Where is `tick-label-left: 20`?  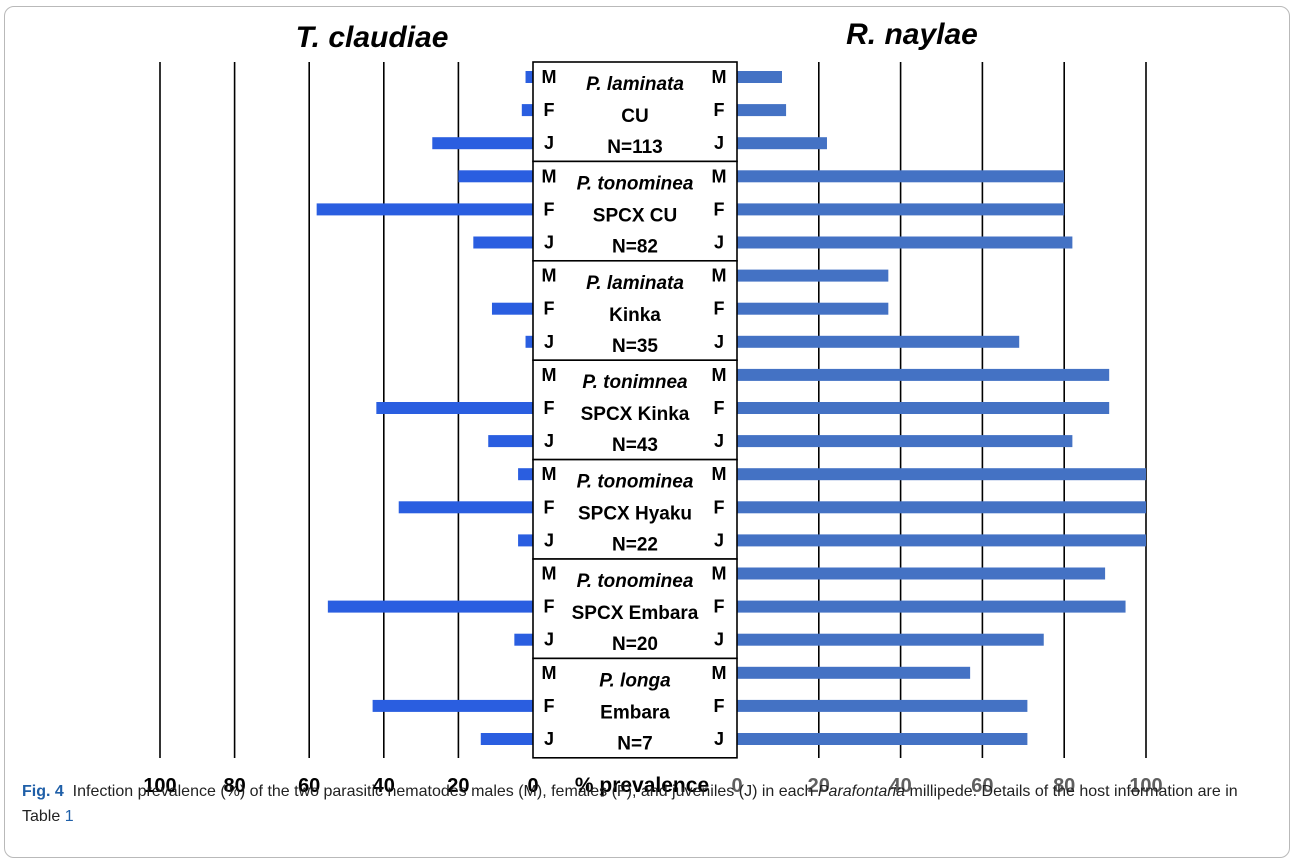
tick-label-left: 20 is located at coordinates (458, 786).